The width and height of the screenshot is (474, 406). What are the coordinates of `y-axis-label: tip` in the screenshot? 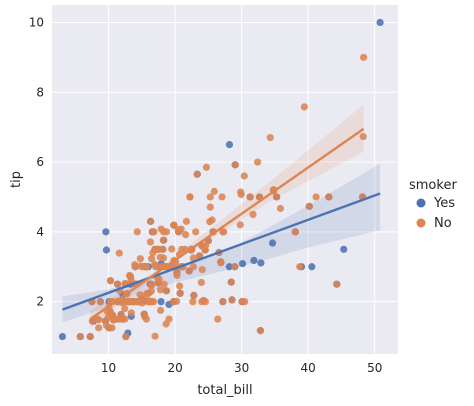 It's located at (16, 179).